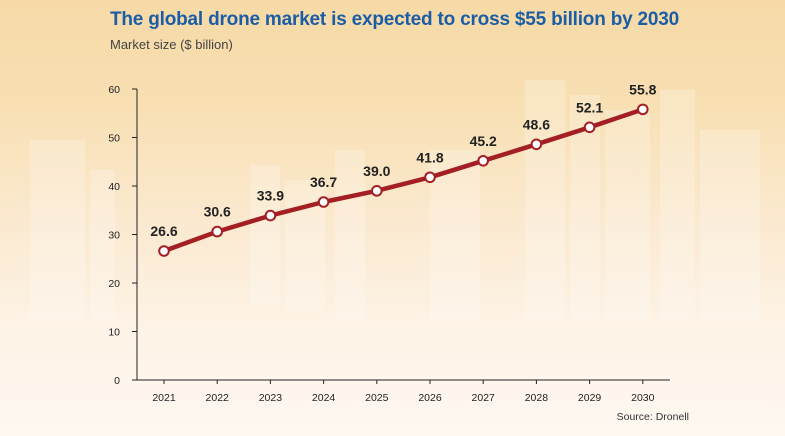 This screenshot has height=436, width=785. Describe the element at coordinates (643, 398) in the screenshot. I see `x-tick-label: 2030` at that location.